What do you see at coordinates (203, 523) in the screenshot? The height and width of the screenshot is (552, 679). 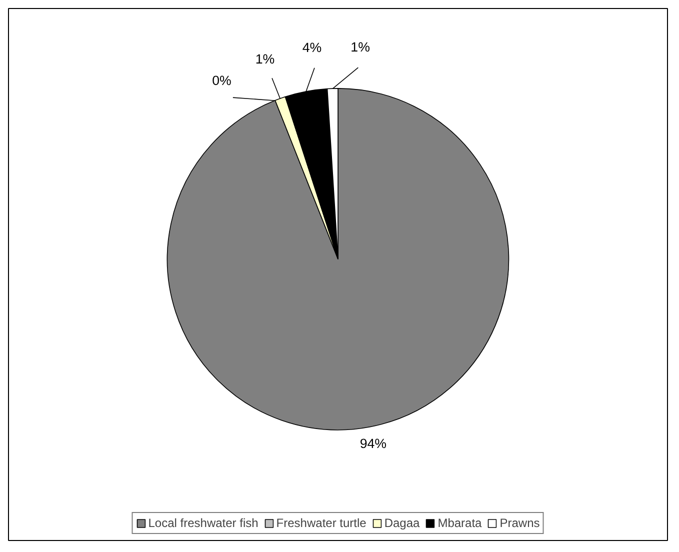 I see `legend-label: Local freshwater fish` at bounding box center [203, 523].